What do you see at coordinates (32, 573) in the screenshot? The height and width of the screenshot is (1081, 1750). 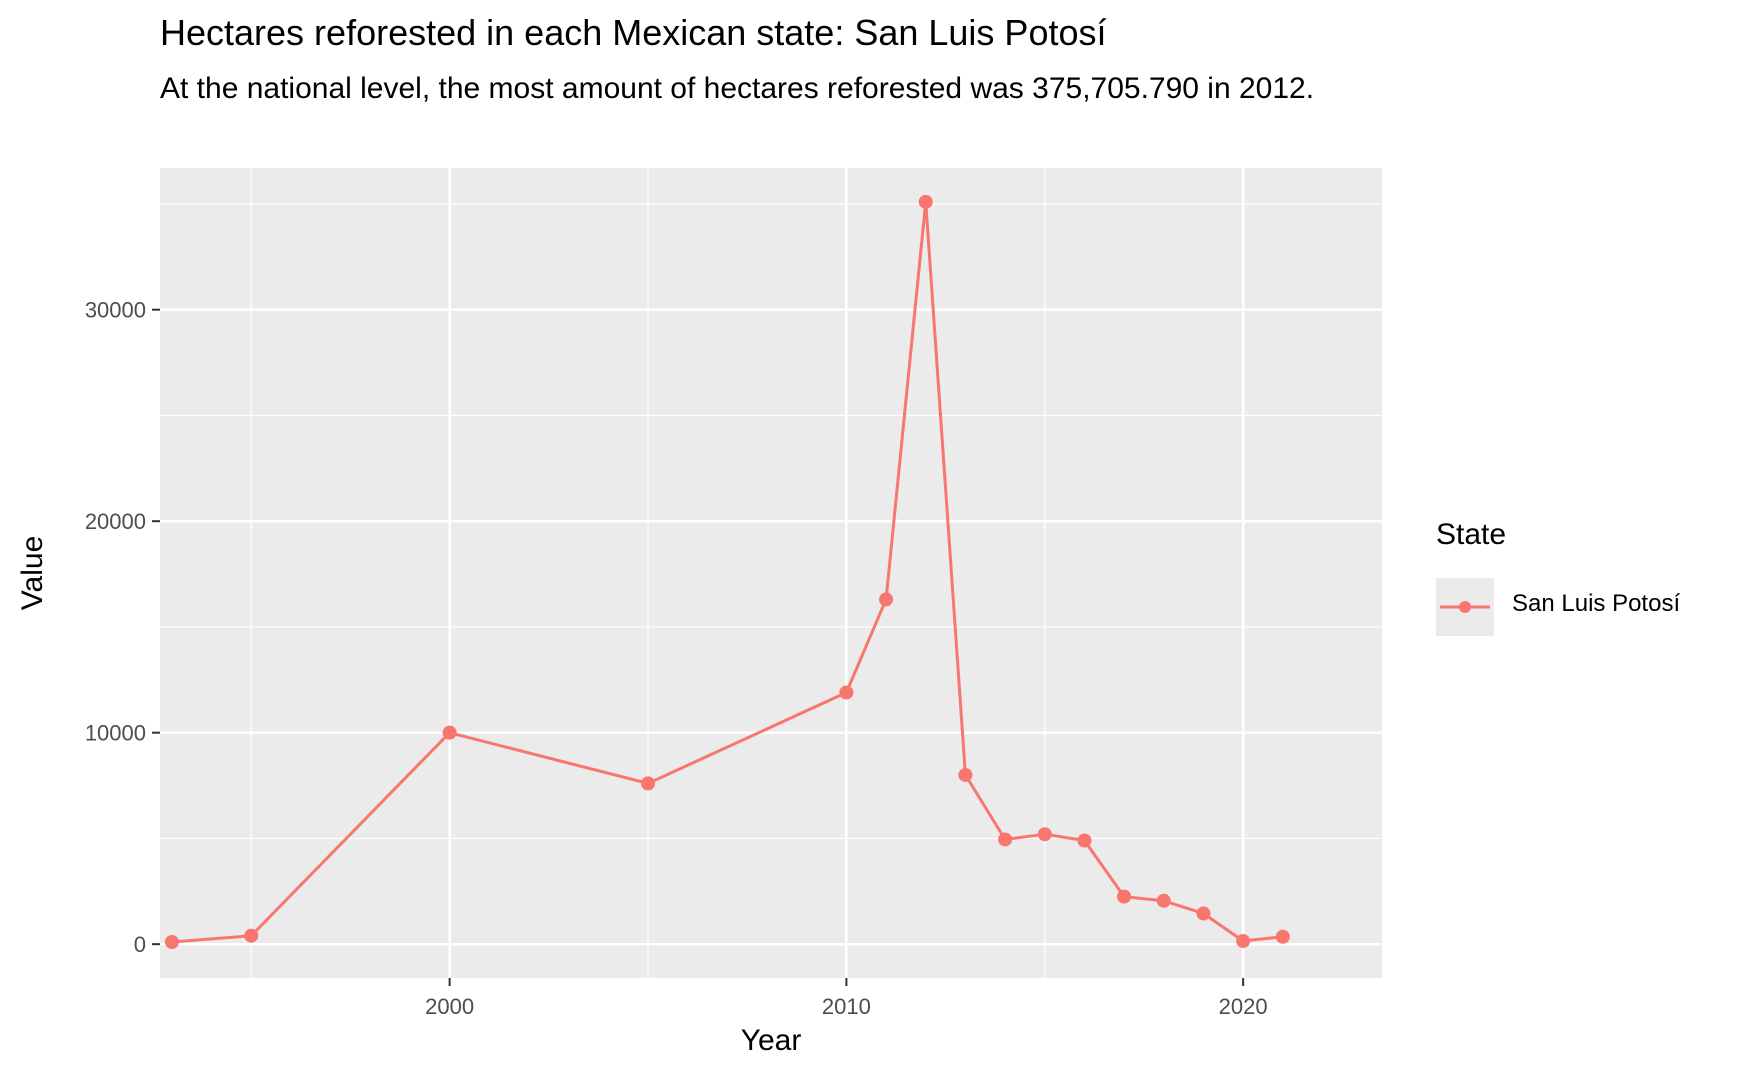 I see `y-axis-title: Value` at bounding box center [32, 573].